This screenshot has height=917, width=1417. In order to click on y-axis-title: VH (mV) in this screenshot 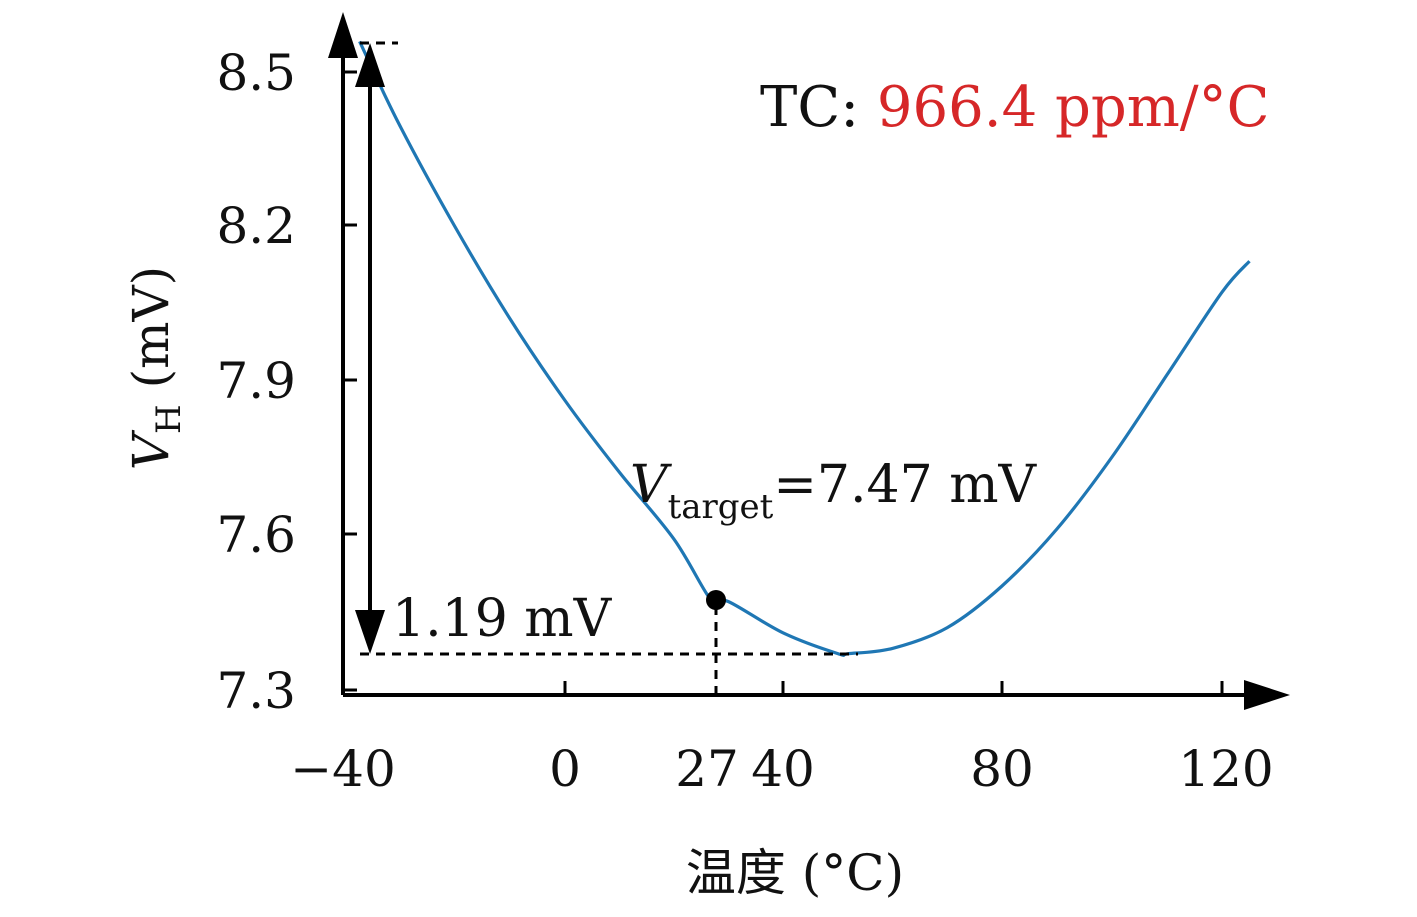, I will do `click(155, 368)`.